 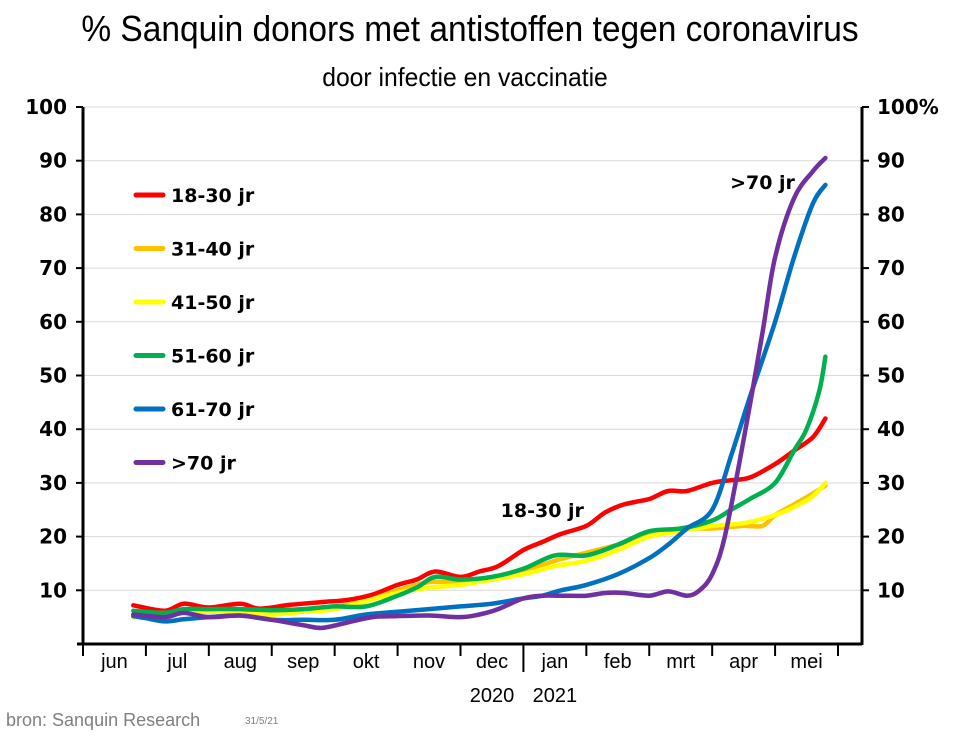 What do you see at coordinates (806, 662) in the screenshot?
I see `x-tick-label: mei` at bounding box center [806, 662].